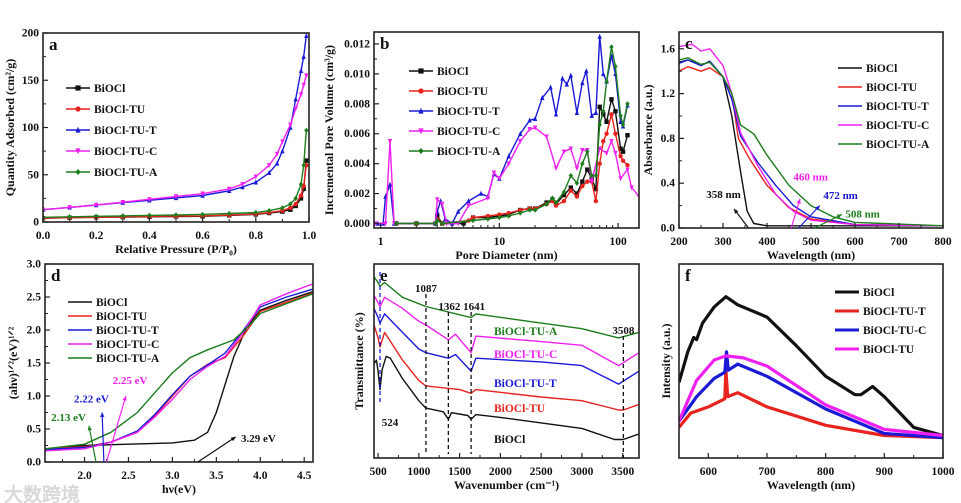  What do you see at coordinates (96, 236) in the screenshot?
I see `x-tick-label: 0.2` at bounding box center [96, 236].